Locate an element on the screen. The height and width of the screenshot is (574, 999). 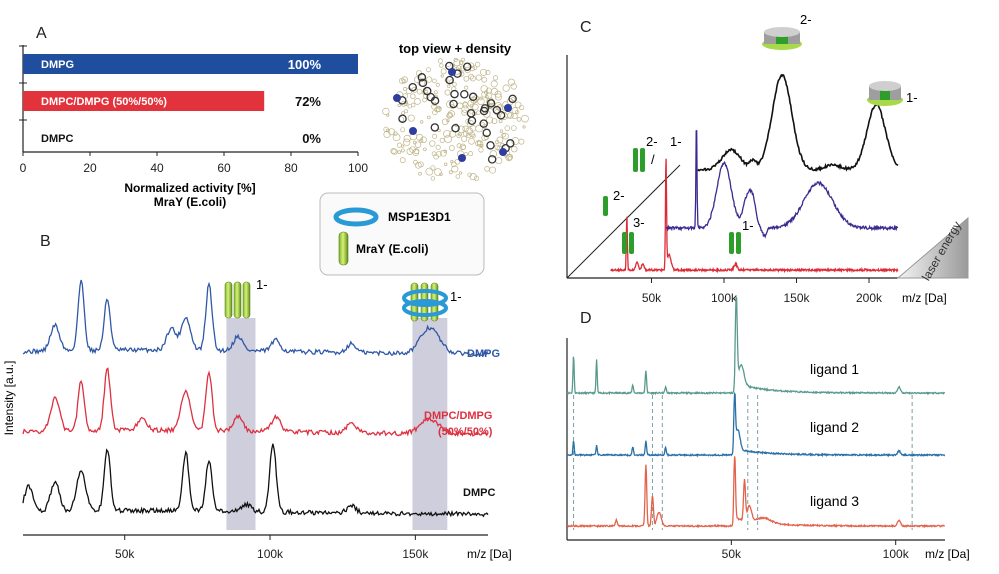
mray-dimer-icon is located at coordinates (237, 300).